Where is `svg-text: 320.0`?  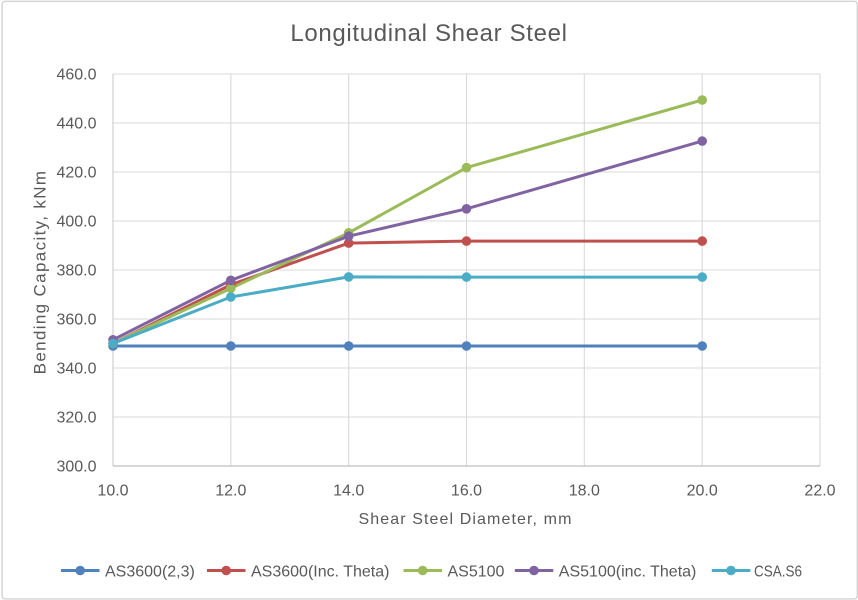 svg-text: 320.0 is located at coordinates (76, 418).